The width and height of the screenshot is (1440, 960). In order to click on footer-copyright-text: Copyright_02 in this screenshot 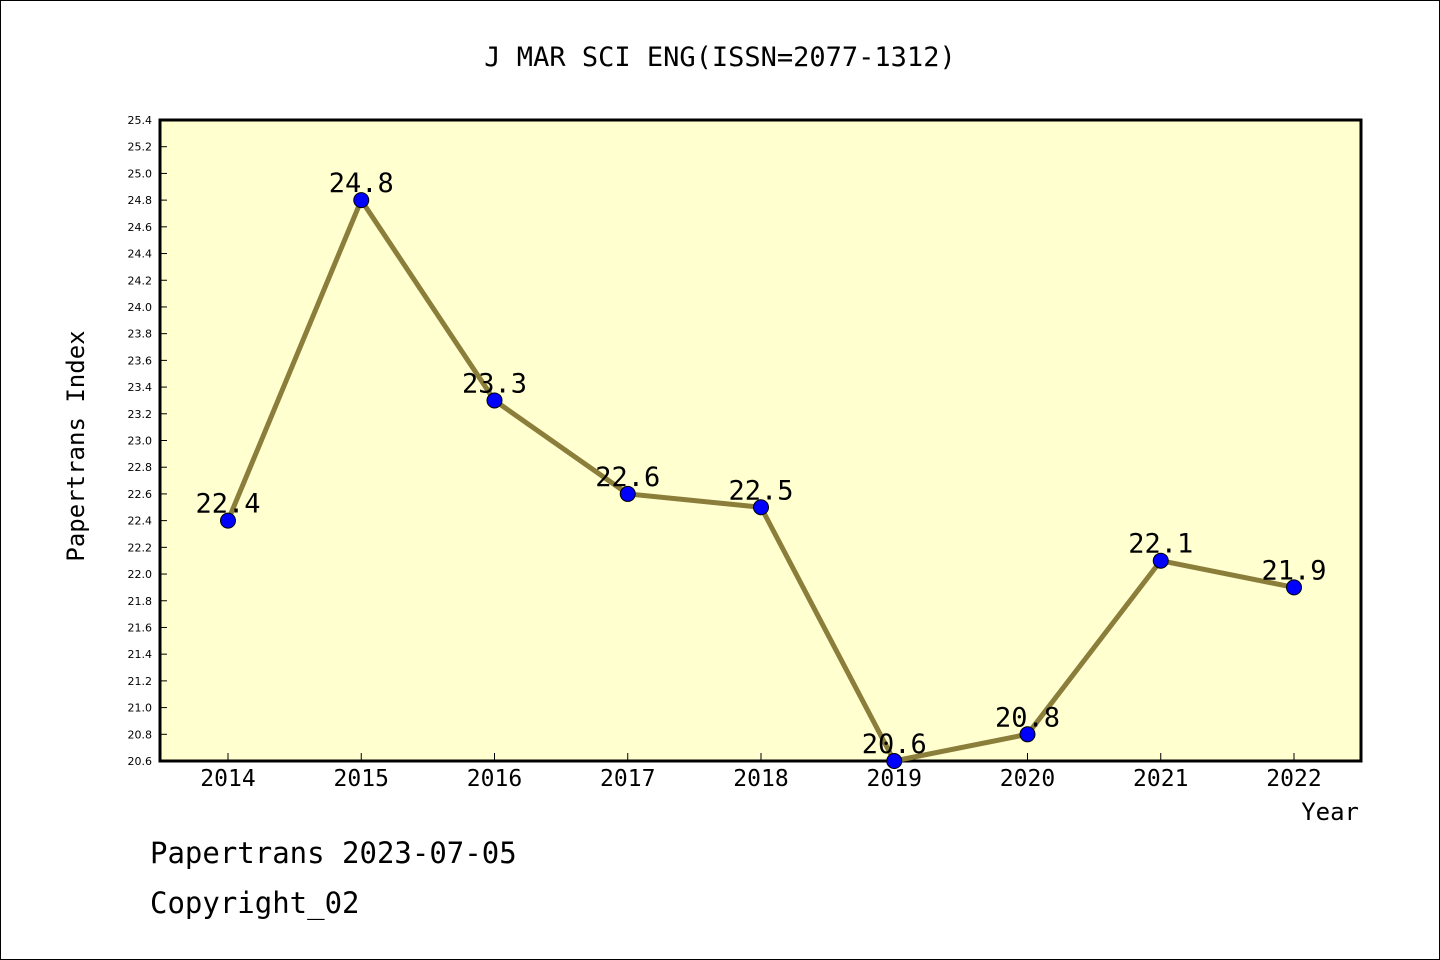, I will do `click(255, 903)`.